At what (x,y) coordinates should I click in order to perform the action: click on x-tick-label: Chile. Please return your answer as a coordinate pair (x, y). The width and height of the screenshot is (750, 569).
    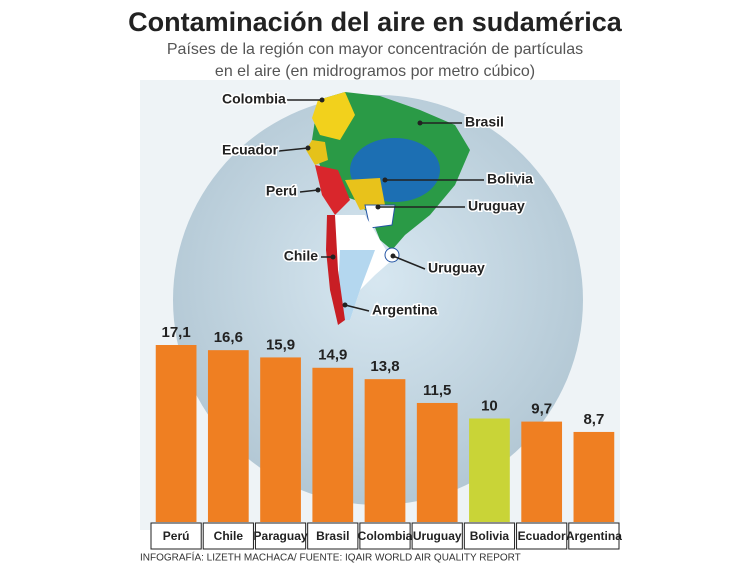
    Looking at the image, I should click on (229, 536).